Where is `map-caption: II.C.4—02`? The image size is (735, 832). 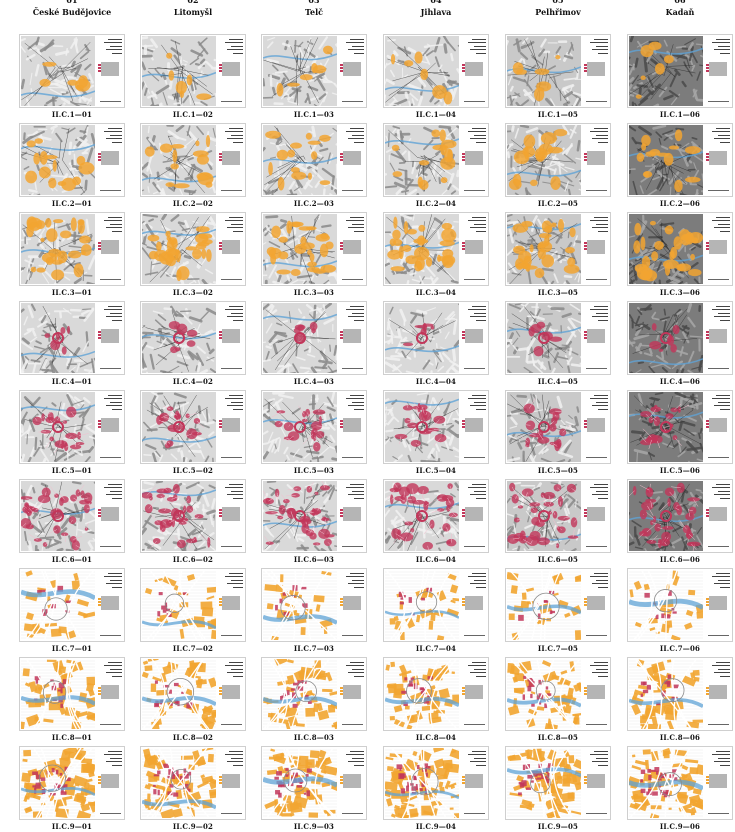 map-caption: II.C.4—02 is located at coordinates (193, 381).